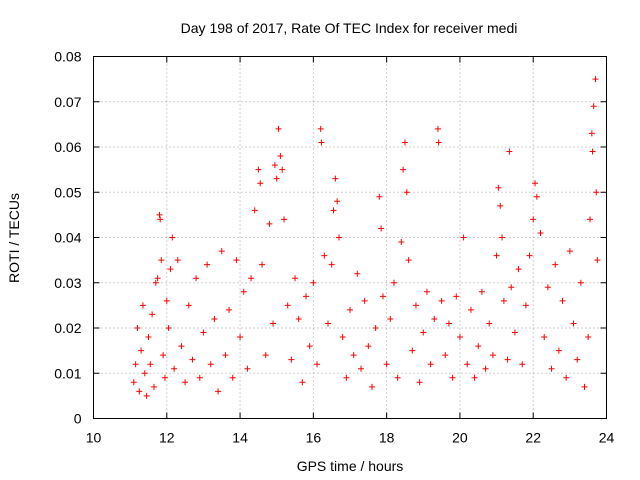 Image resolution: width=640 pixels, height=480 pixels. What do you see at coordinates (533, 438) in the screenshot?
I see `x-tick-label: 22` at bounding box center [533, 438].